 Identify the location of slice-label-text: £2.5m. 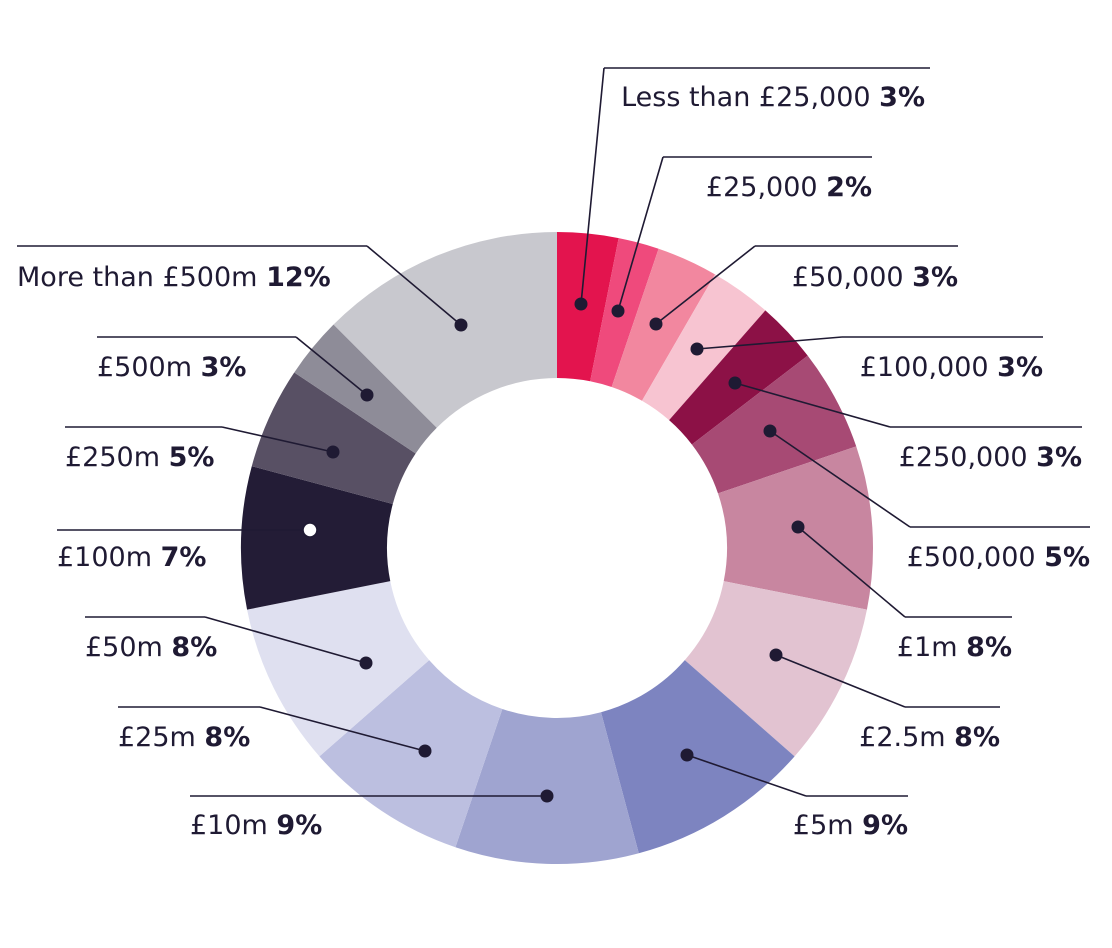
(906, 737).